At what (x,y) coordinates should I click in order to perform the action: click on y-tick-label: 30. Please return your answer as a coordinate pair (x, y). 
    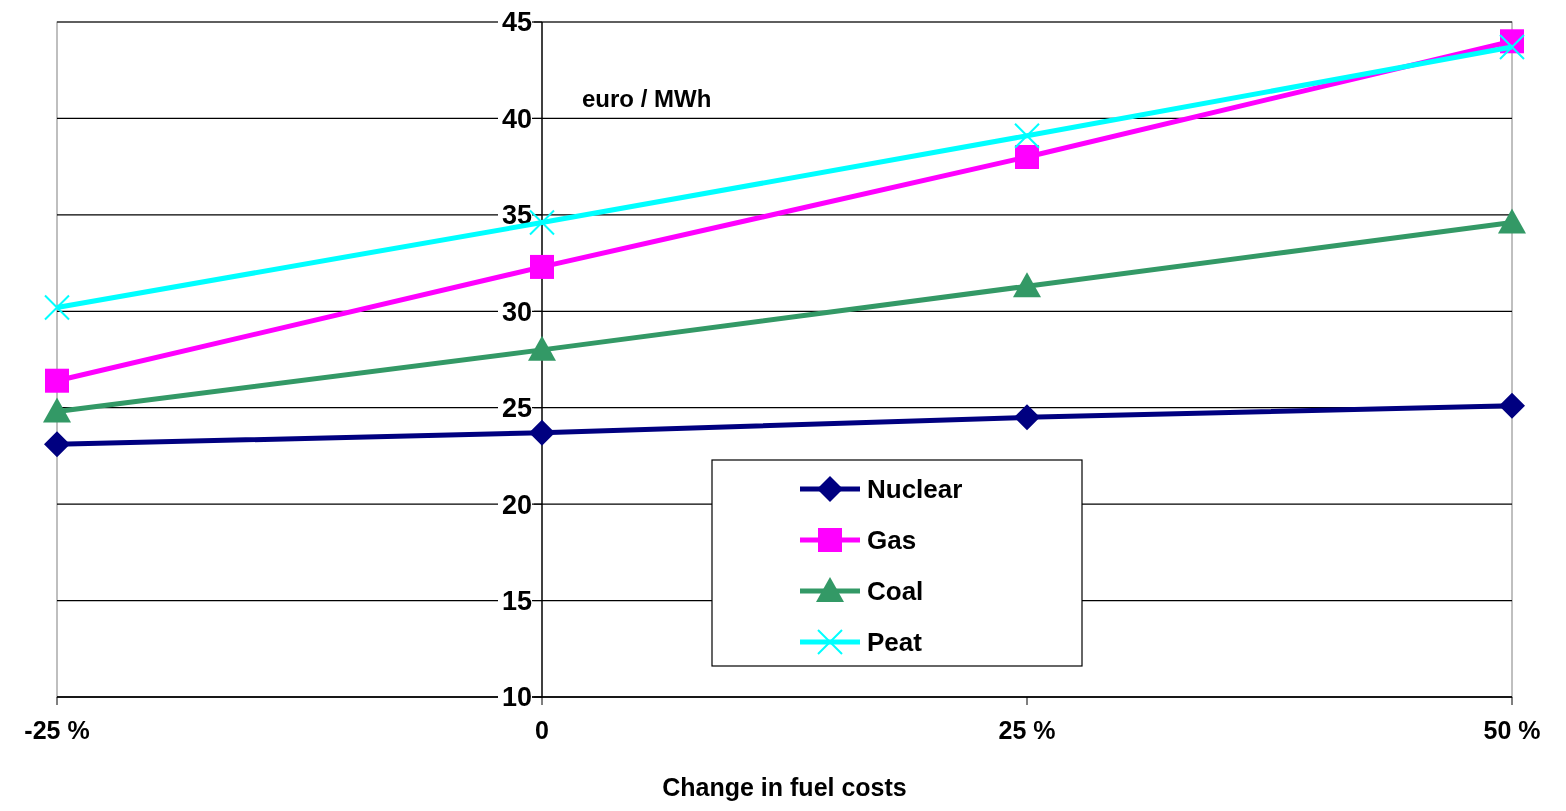
    Looking at the image, I should click on (516, 311).